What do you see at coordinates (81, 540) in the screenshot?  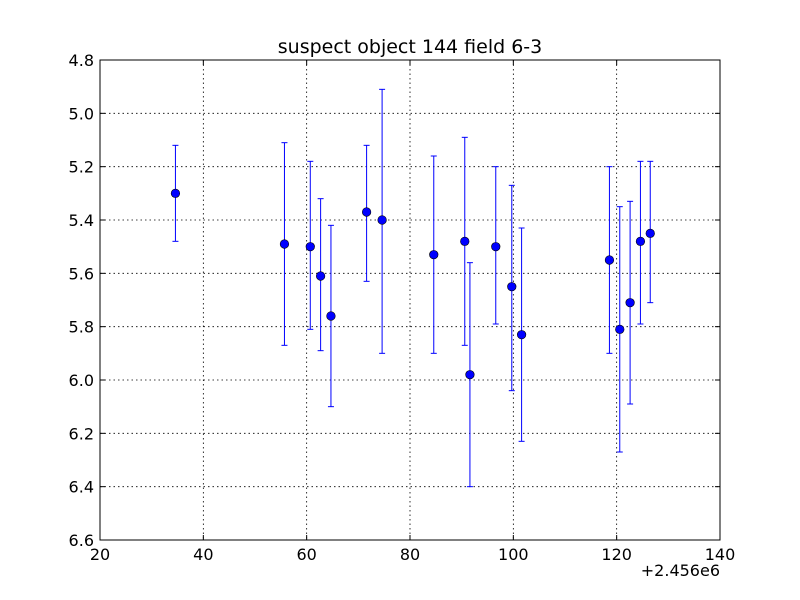 I see `y-tick-label: 6.6` at bounding box center [81, 540].